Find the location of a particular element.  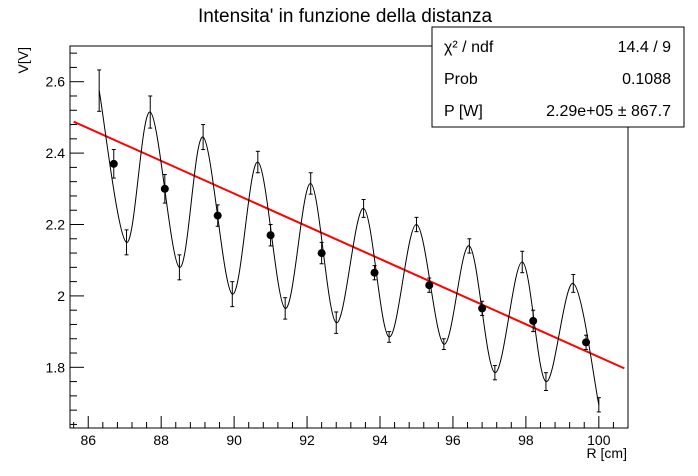

x-tick-label: 86 is located at coordinates (88, 440).